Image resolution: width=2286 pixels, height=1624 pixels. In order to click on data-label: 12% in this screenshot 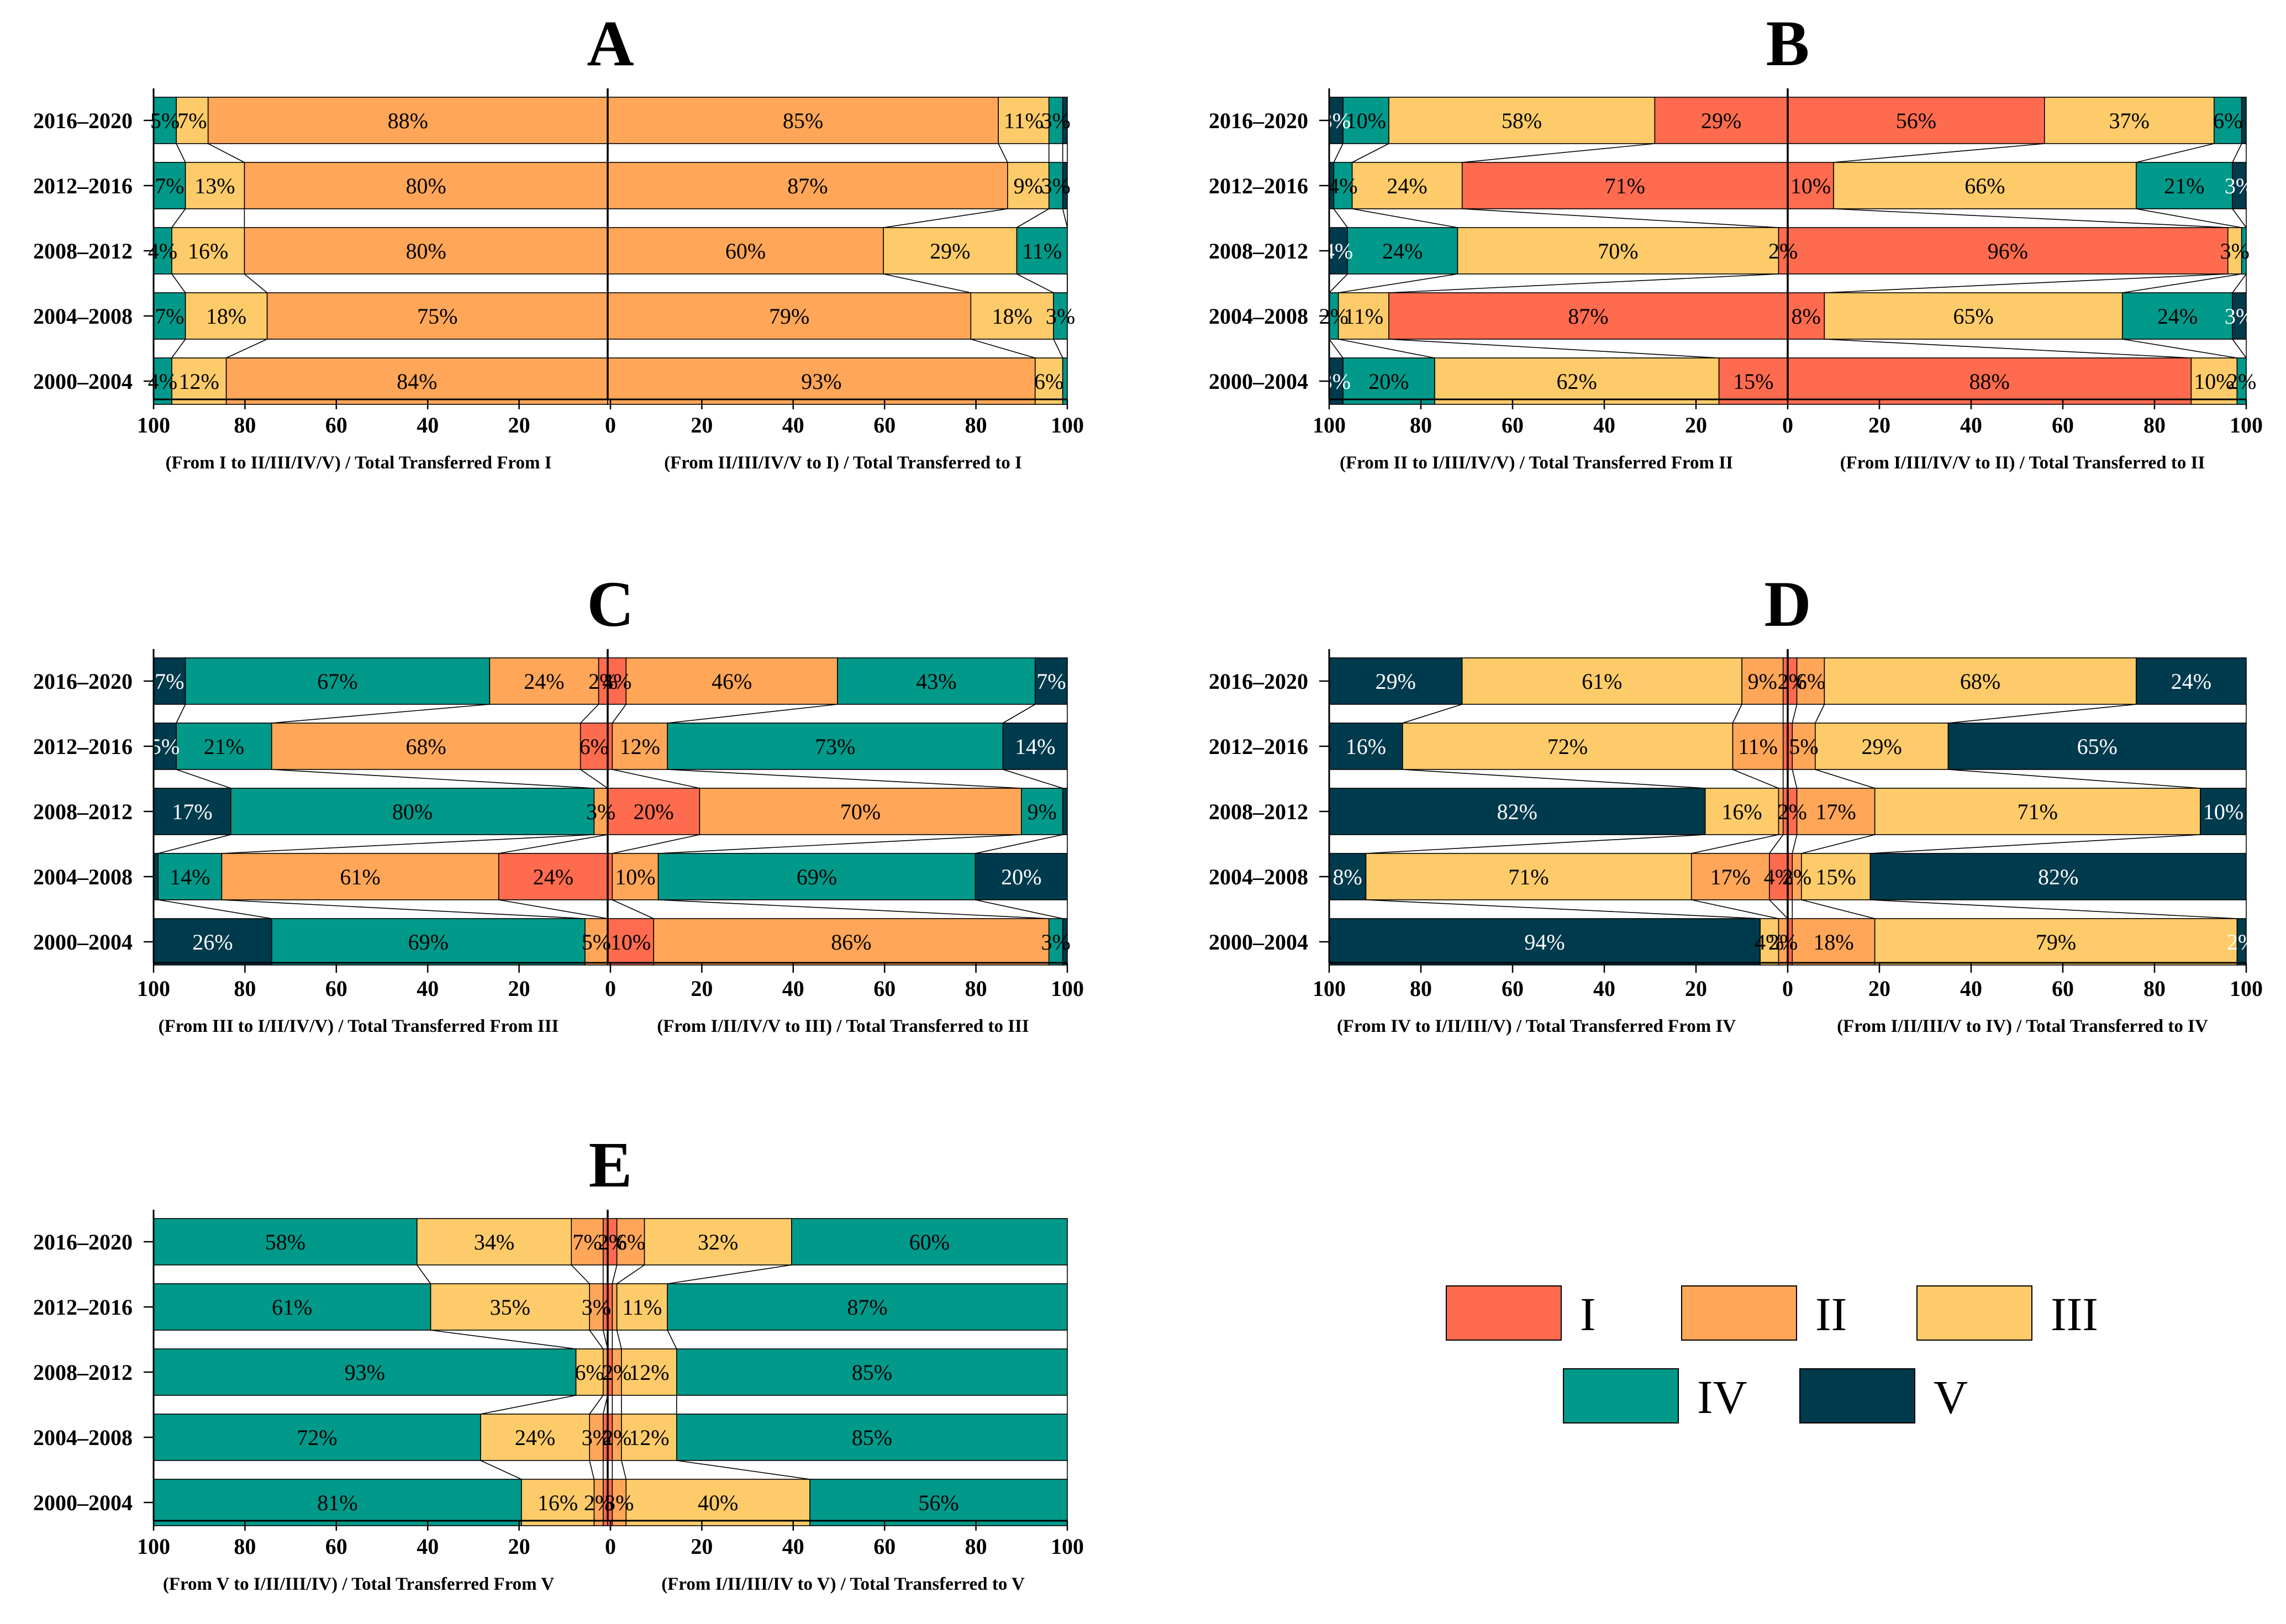, I will do `click(649, 1438)`.